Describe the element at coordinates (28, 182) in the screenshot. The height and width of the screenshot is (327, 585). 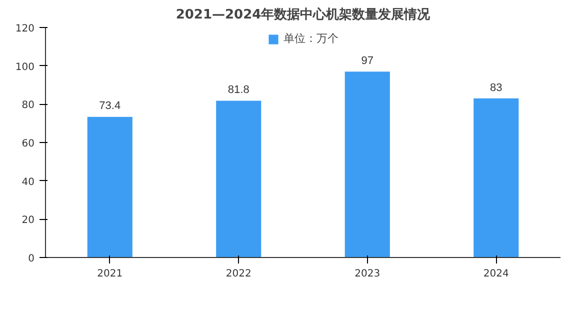
I see `y-tick-label: 40` at that location.